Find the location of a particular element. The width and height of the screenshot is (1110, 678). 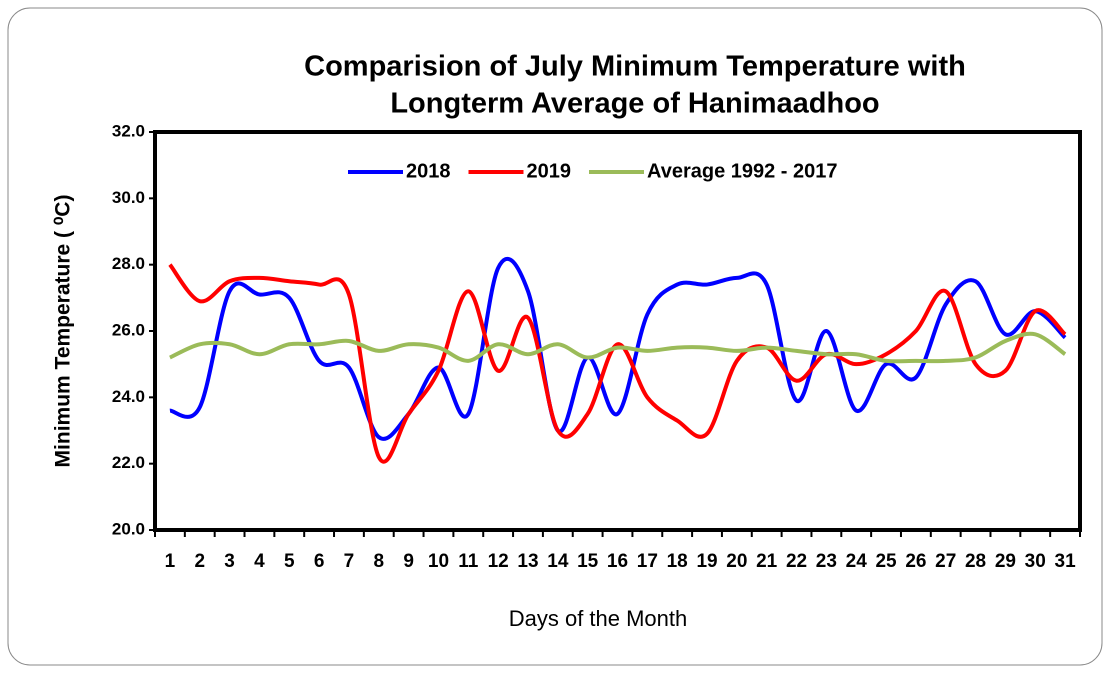

x-axis-label: Days of the Month is located at coordinates (598, 618).